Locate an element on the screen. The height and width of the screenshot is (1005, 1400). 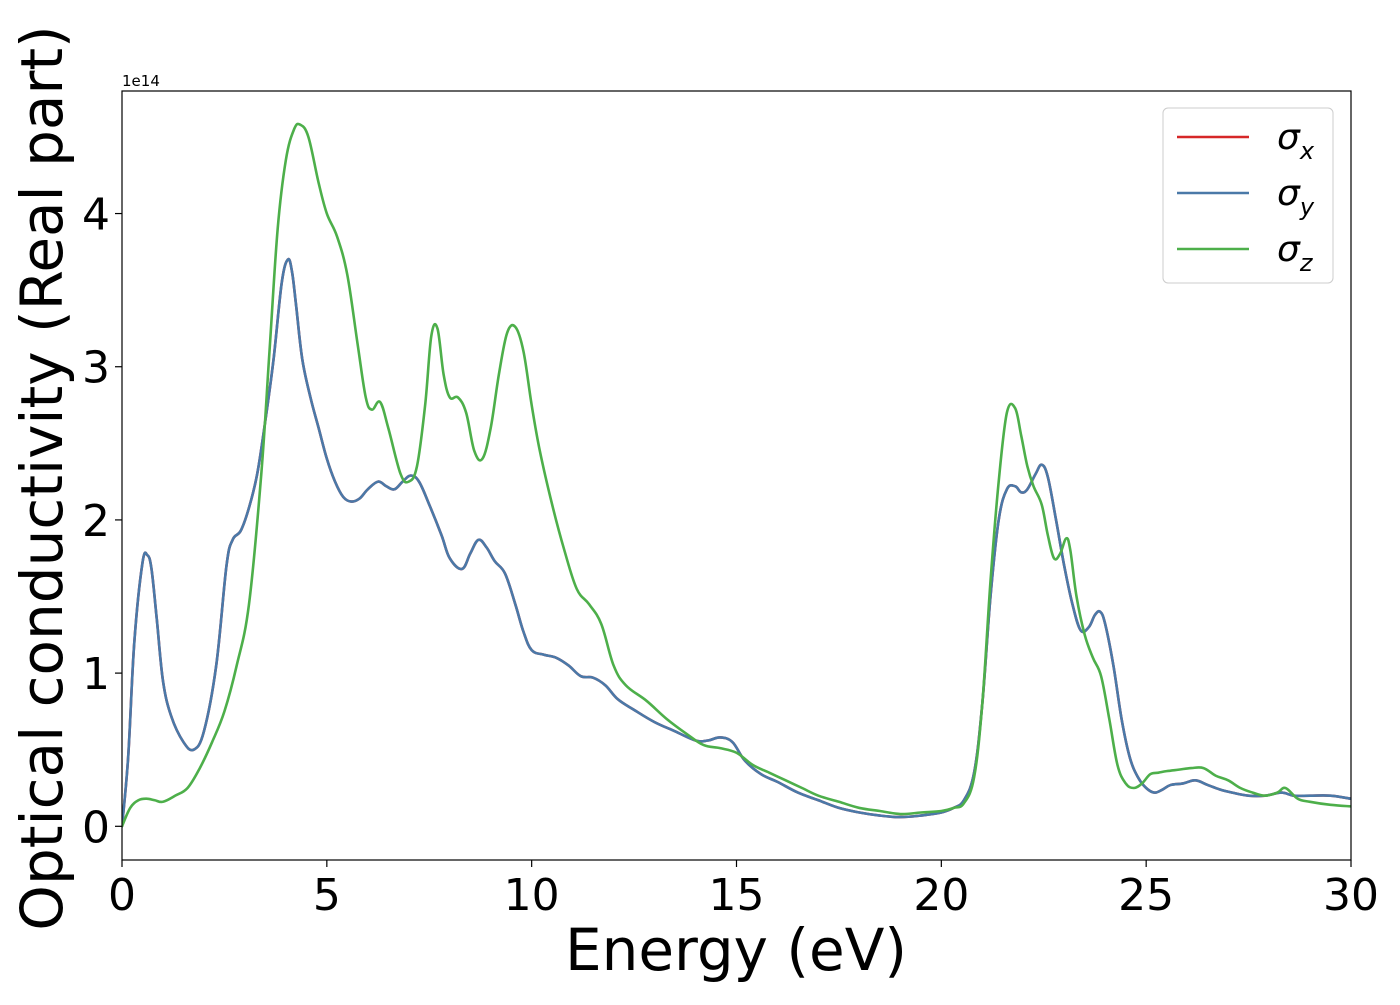
y-tick-label: 1 is located at coordinates (96, 674).